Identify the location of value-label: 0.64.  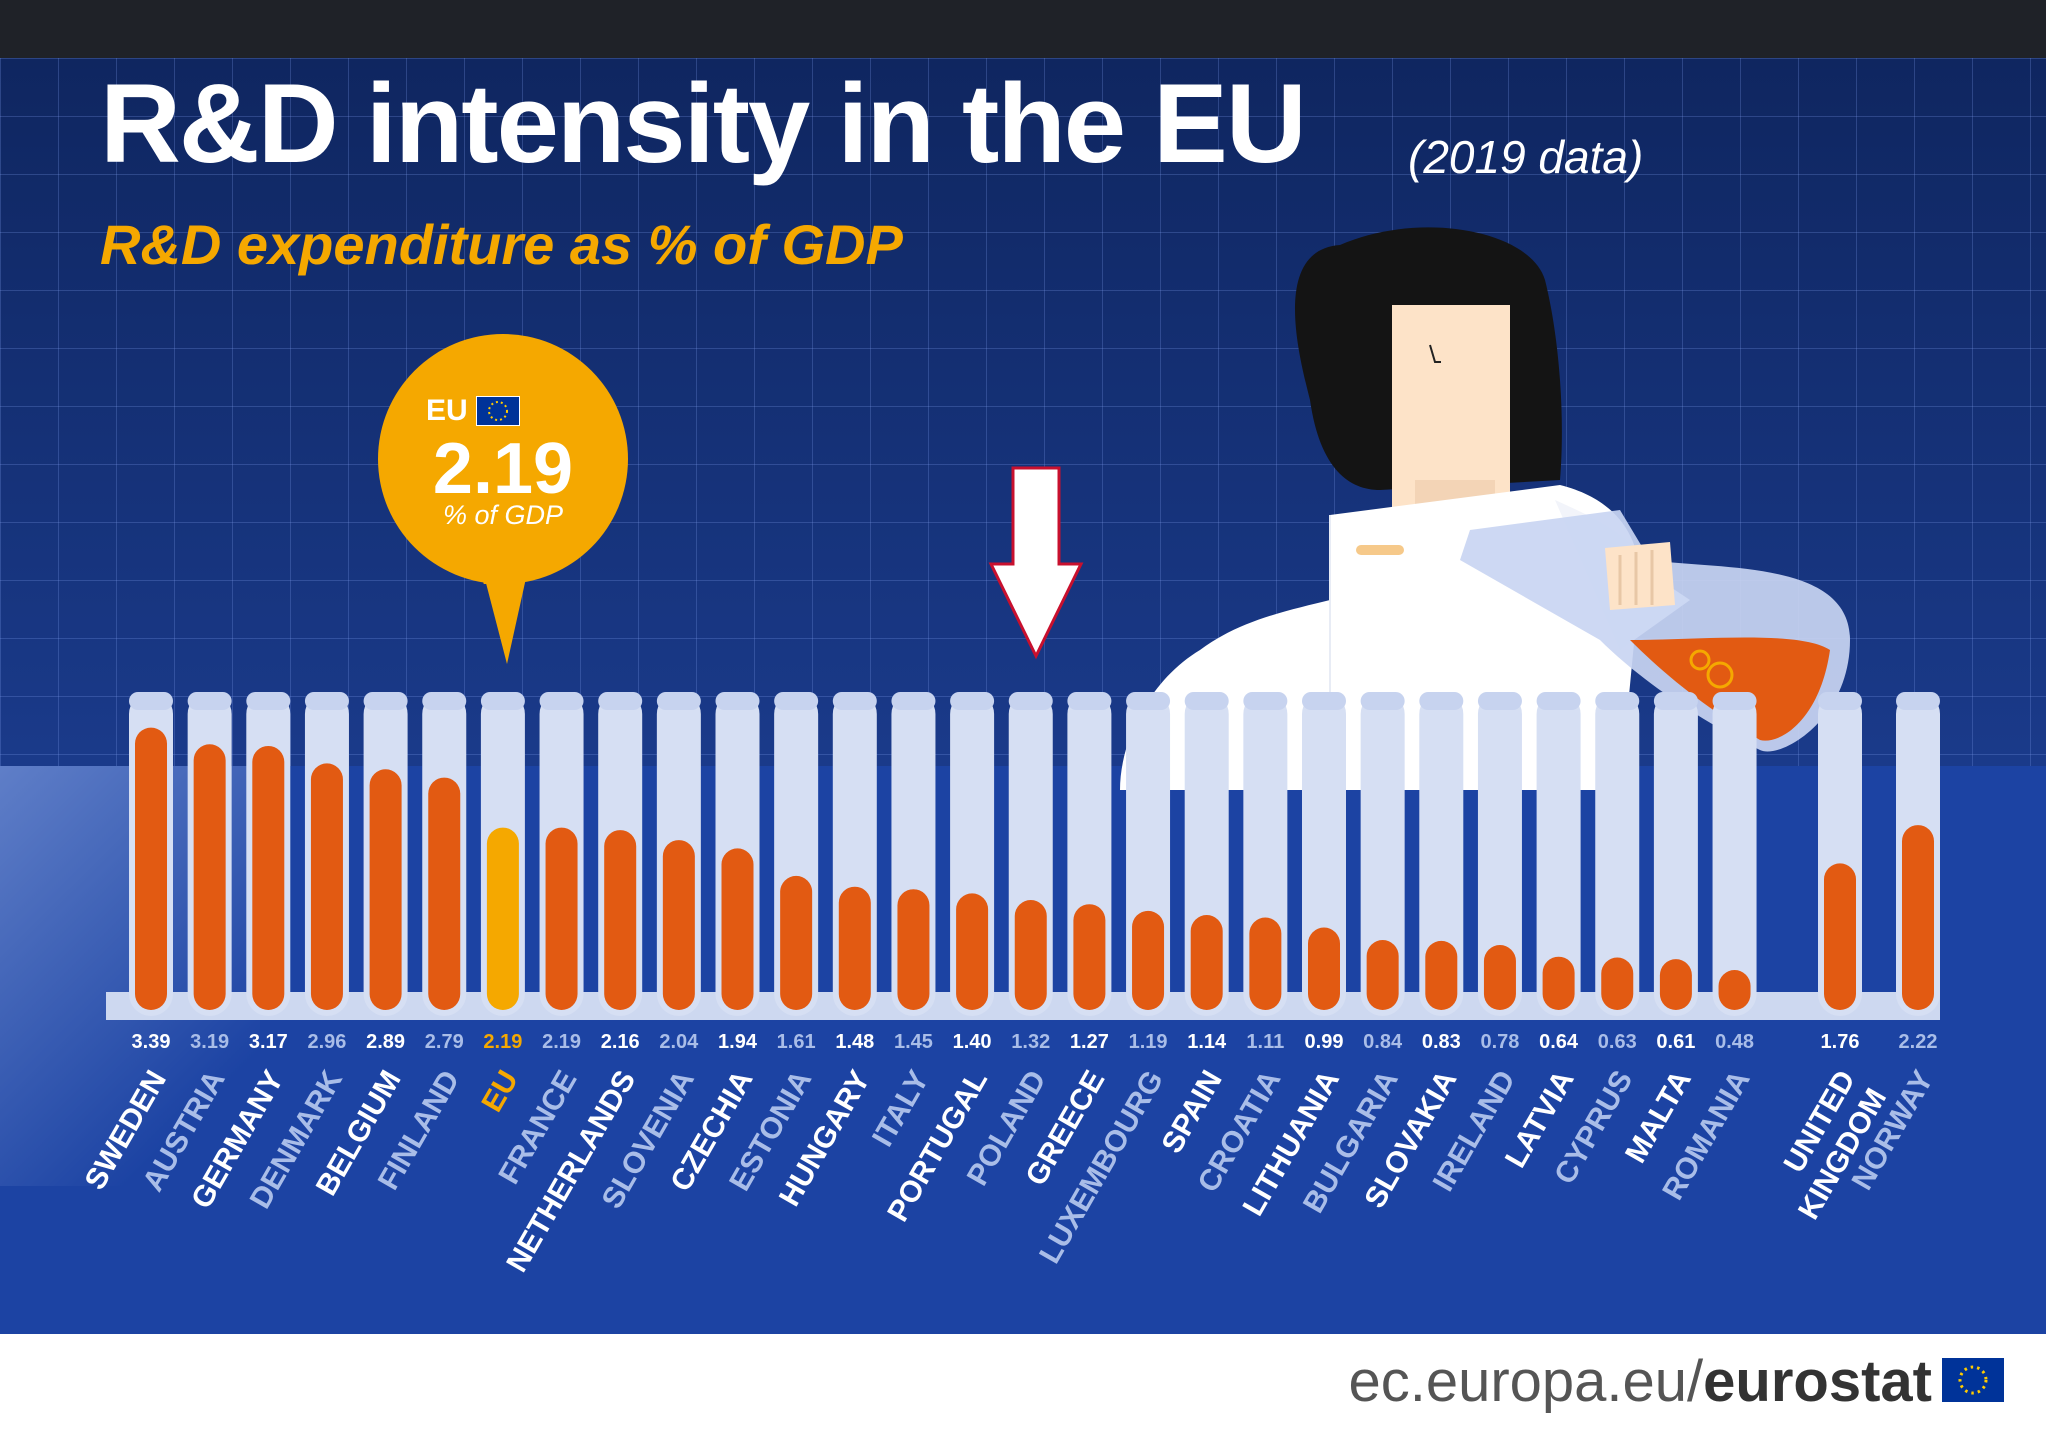
(1559, 1042).